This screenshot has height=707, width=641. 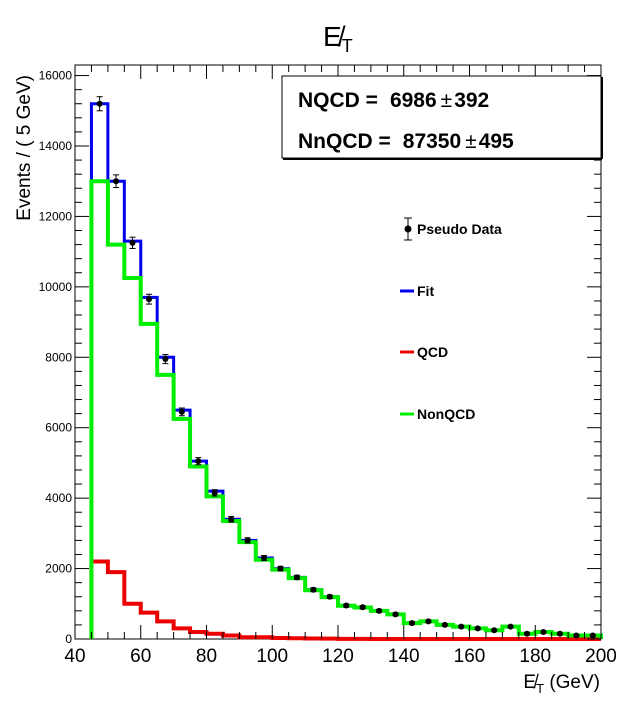 What do you see at coordinates (451, 319) in the screenshot?
I see `legend: Pseudo Data Fit QCD NonQCD` at bounding box center [451, 319].